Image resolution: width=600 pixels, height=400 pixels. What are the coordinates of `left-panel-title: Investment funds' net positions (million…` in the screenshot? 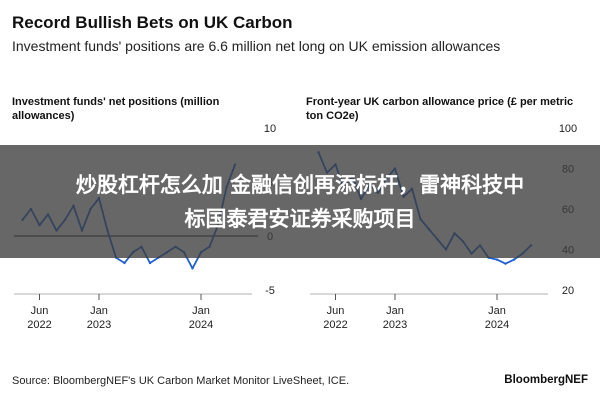 It's located at (116, 109).